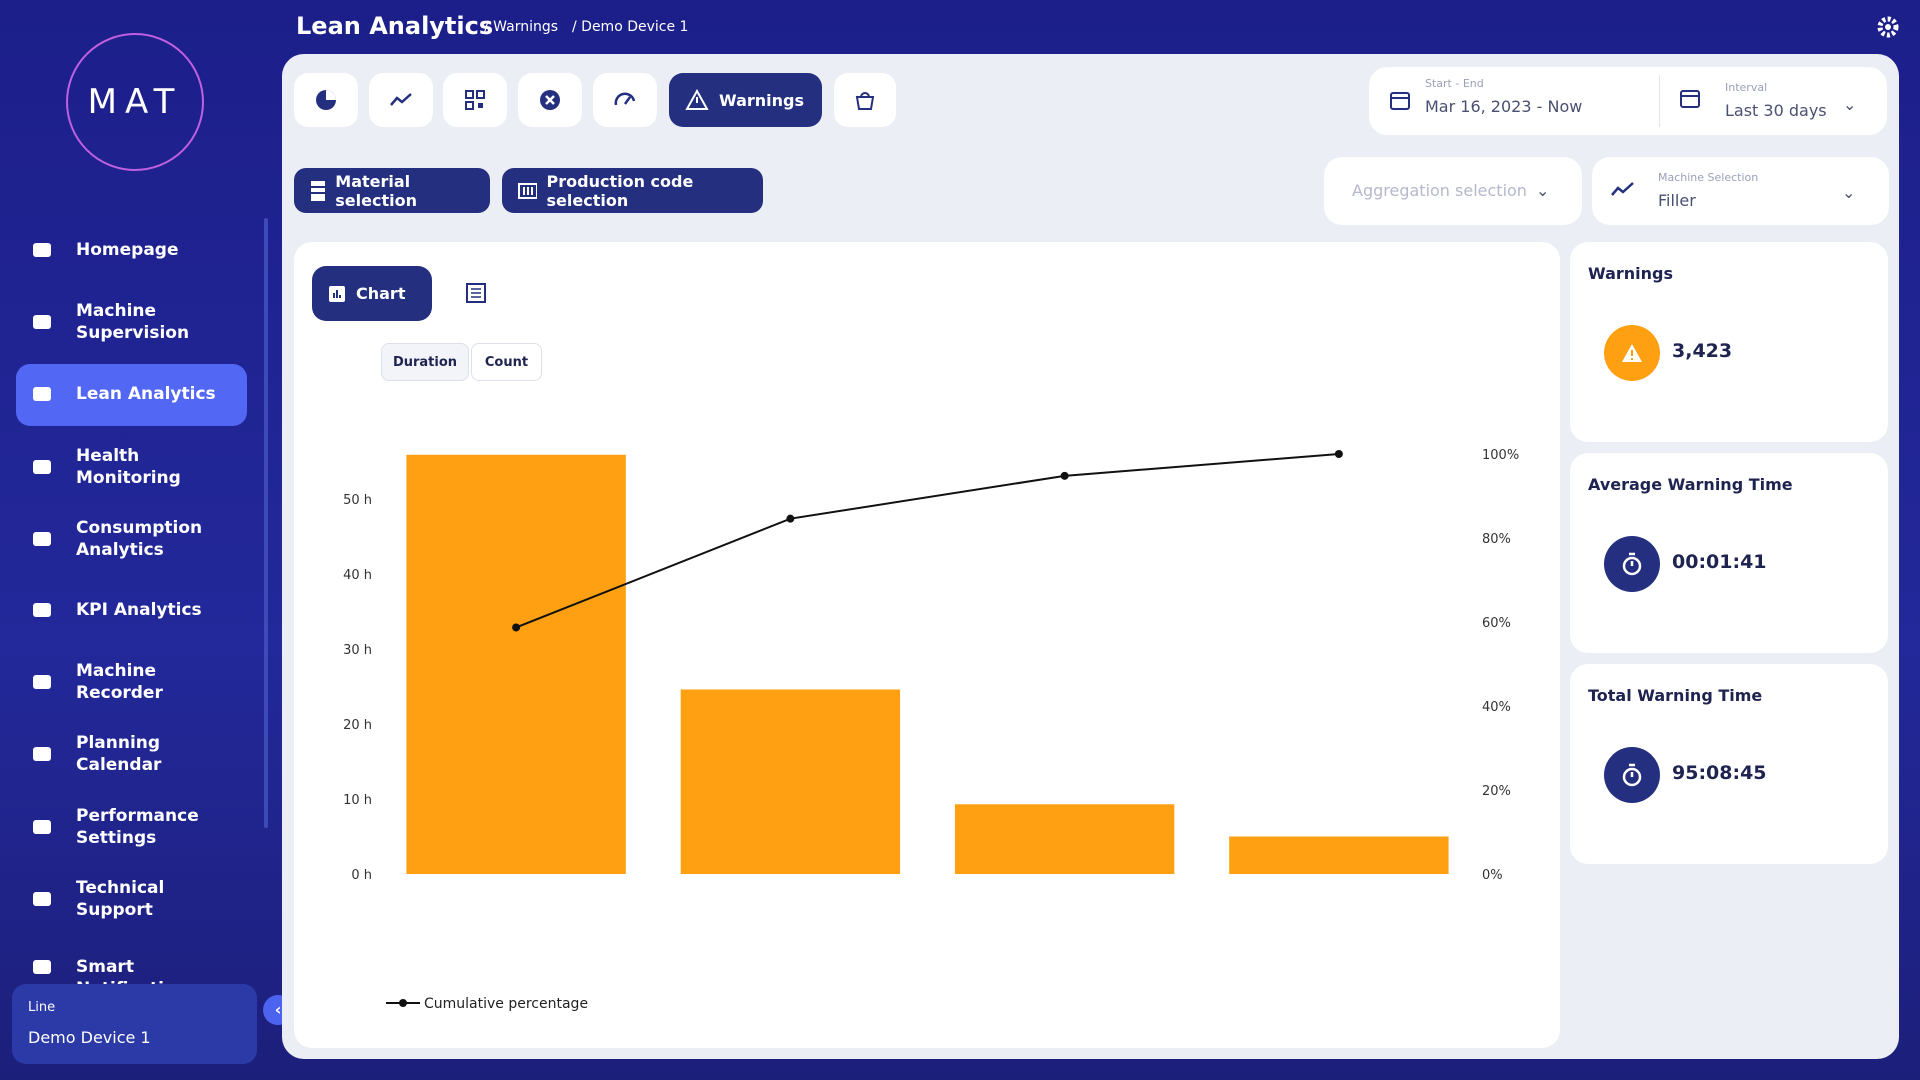 The height and width of the screenshot is (1080, 1920). I want to click on nav-item: Planning Calendar, so click(145, 754).